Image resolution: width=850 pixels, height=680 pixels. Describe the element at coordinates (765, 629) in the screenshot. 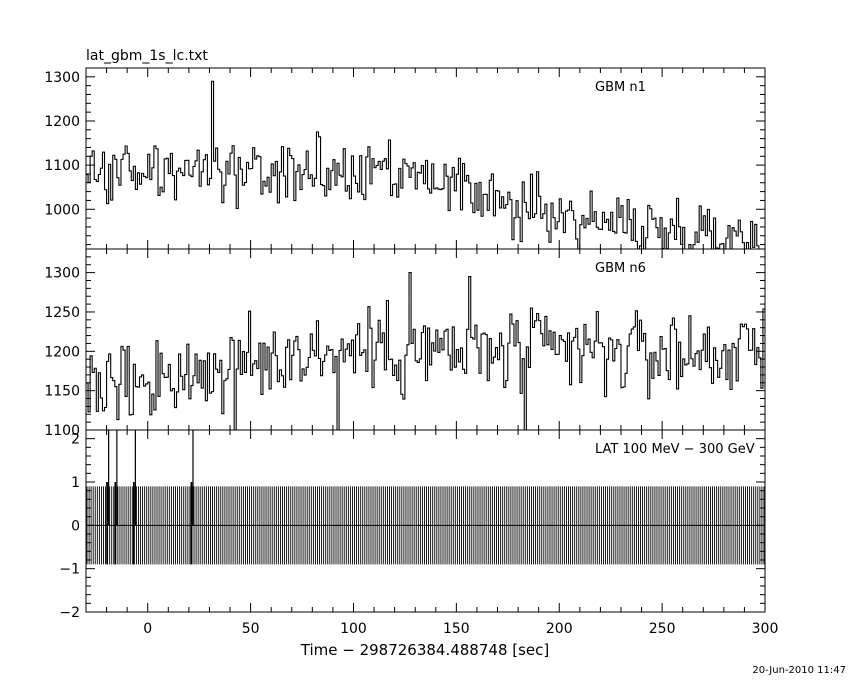

I see `x-tick-label: 300` at that location.